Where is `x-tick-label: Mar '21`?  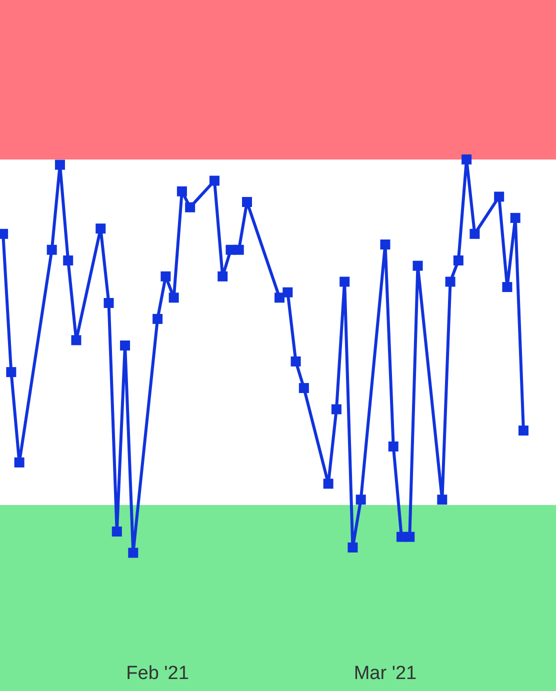
x-tick-label: Mar '21 is located at coordinates (385, 673).